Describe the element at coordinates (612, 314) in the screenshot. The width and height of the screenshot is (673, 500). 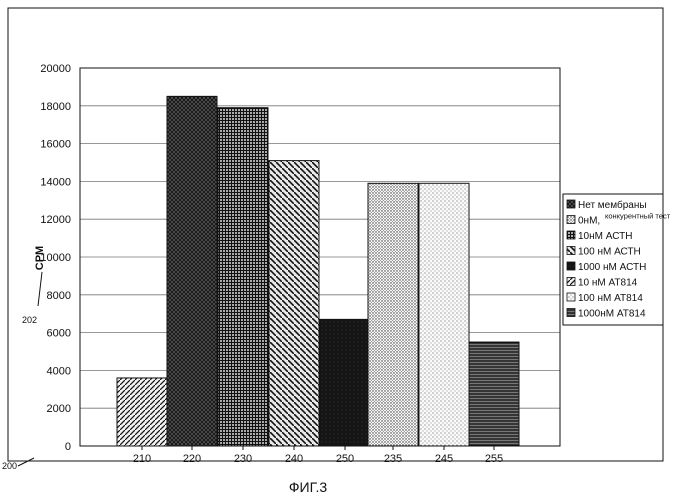
I see `legend-label: 1000нМ АТ814` at that location.